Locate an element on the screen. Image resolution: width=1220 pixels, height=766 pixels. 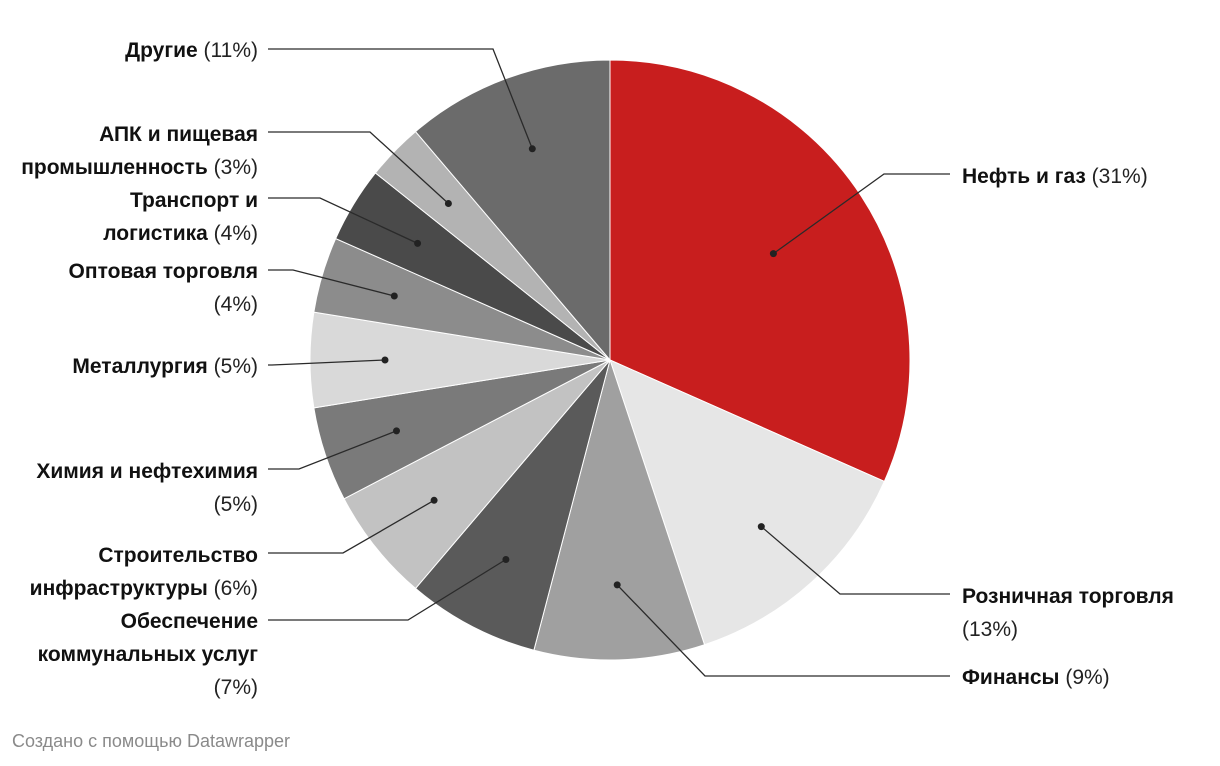
slice-name: Финансы is located at coordinates (1011, 677).